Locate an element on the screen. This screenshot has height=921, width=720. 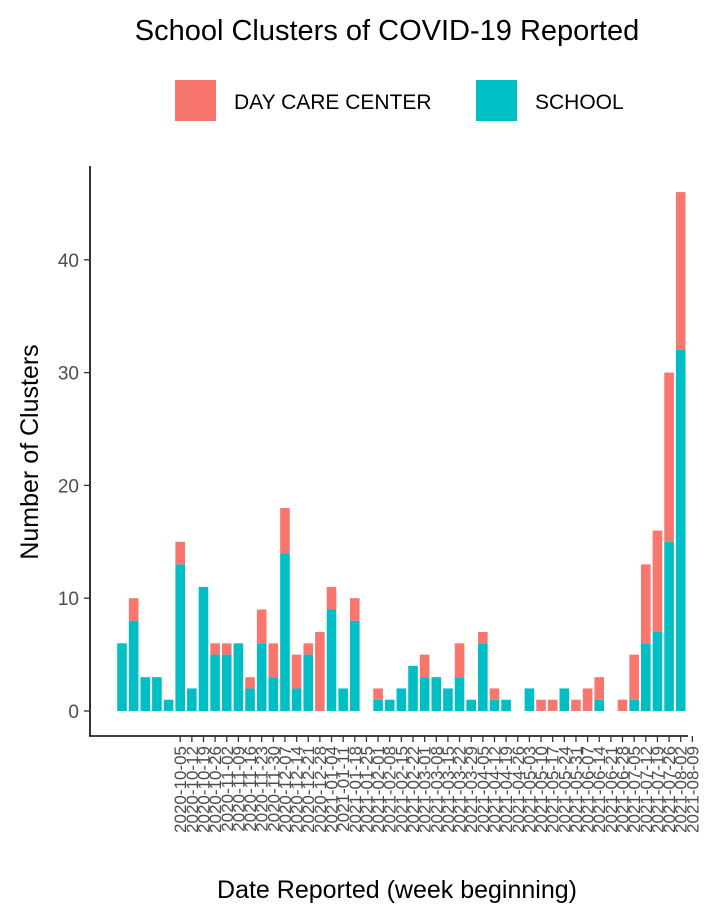
x-tick-label-2021-05-10: 2021-05-10 is located at coordinates (541, 789).